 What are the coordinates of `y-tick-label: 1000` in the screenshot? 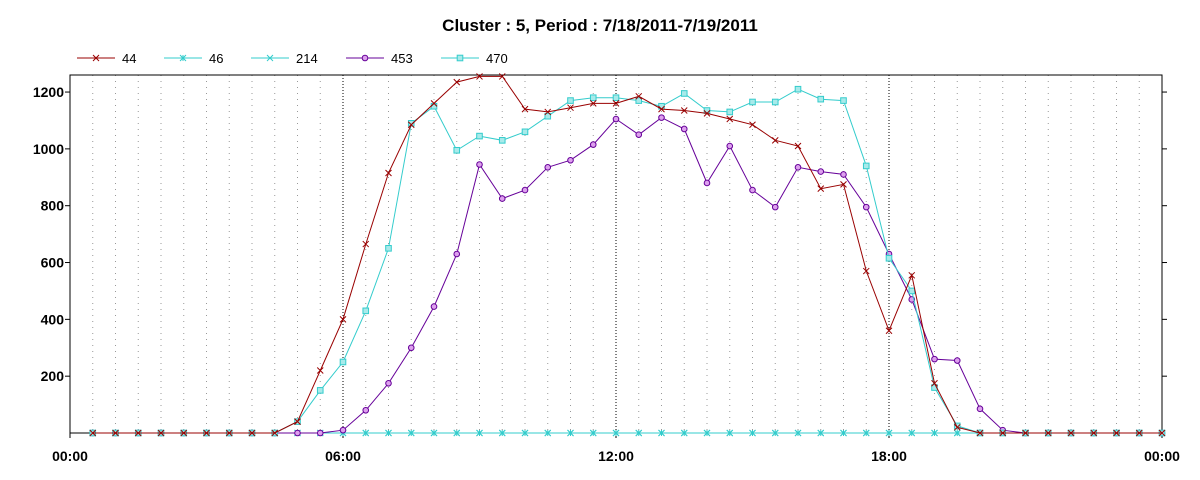 It's located at (48, 149).